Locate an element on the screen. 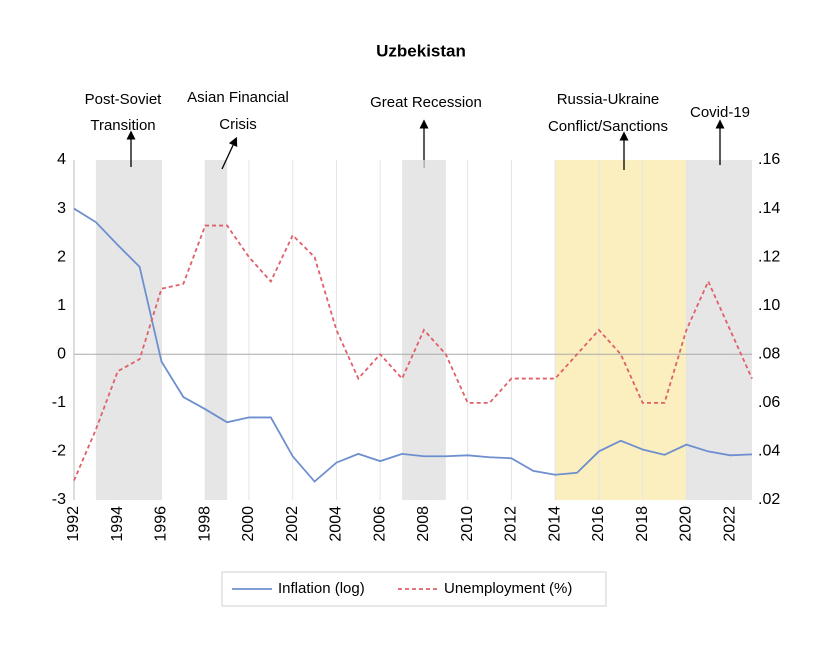 This screenshot has height=648, width=840. x-tick-label: 1998 is located at coordinates (204, 524).